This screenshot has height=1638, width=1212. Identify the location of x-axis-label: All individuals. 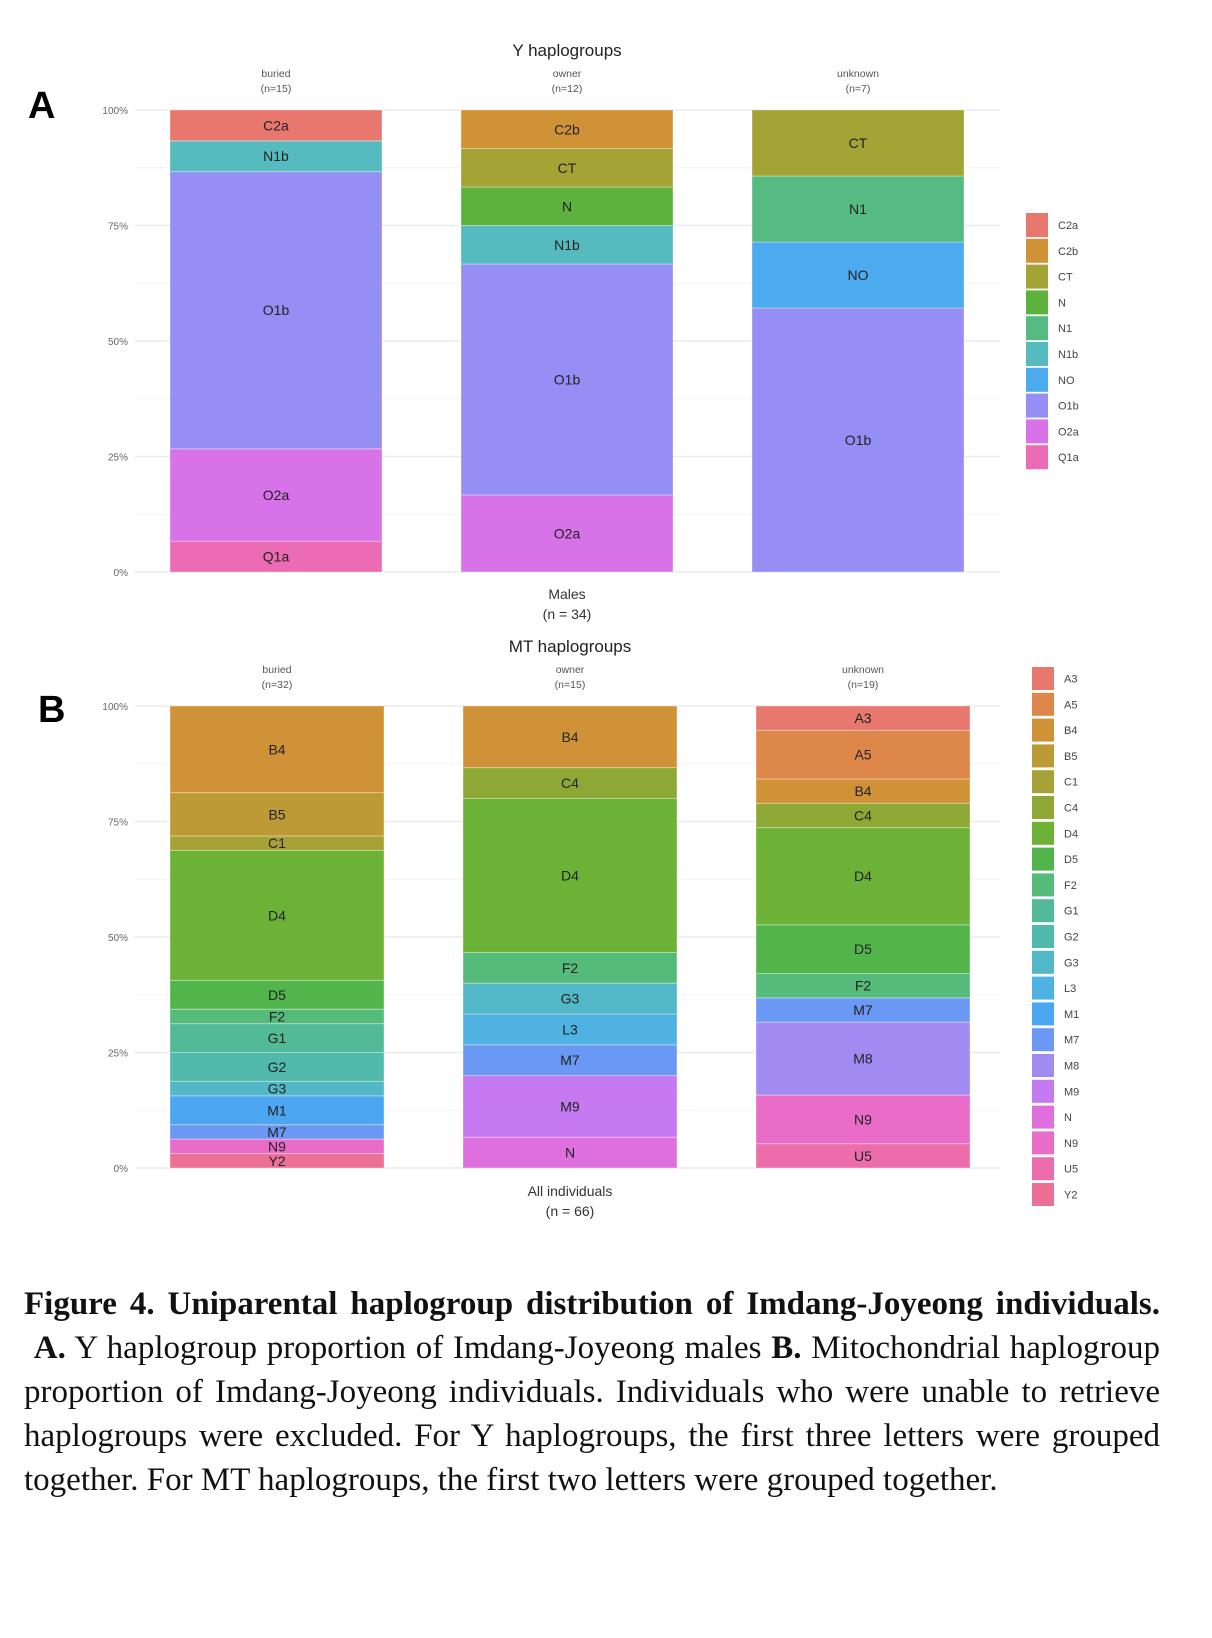
(570, 1191).